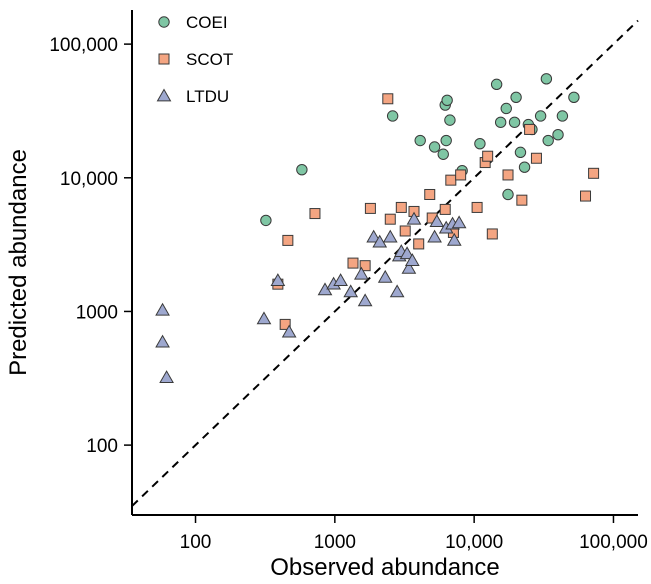 The image size is (651, 584). What do you see at coordinates (102, 446) in the screenshot?
I see `y-tick-label: 100` at bounding box center [102, 446].